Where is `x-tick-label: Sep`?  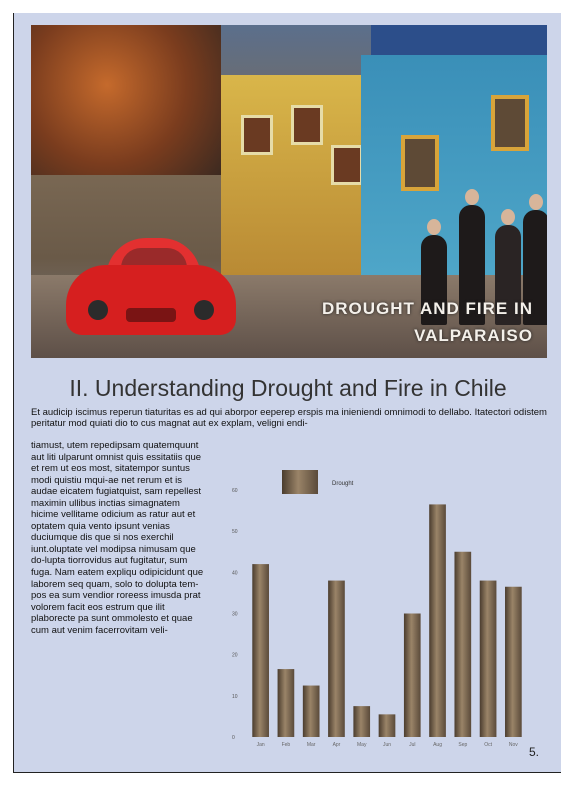
x-tick-label: Sep is located at coordinates (462, 745).